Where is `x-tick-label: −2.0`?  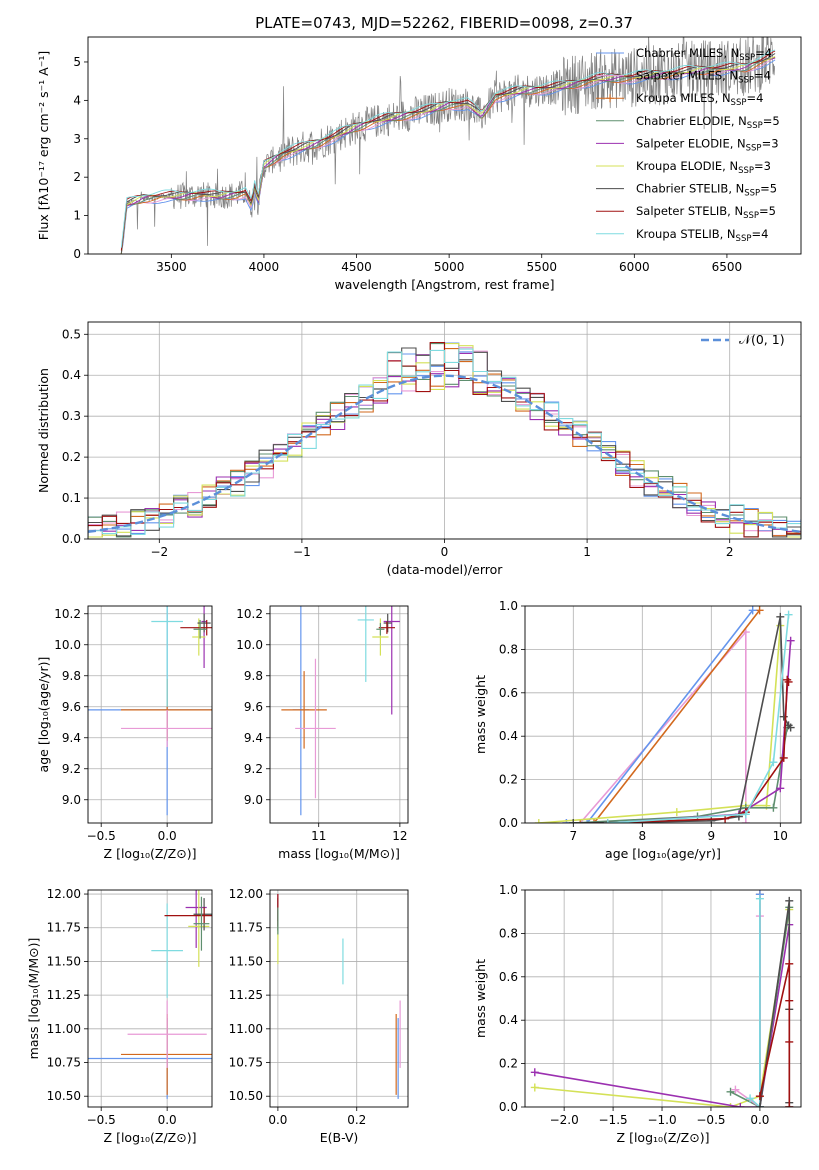 x-tick-label: −2.0 is located at coordinates (564, 1120).